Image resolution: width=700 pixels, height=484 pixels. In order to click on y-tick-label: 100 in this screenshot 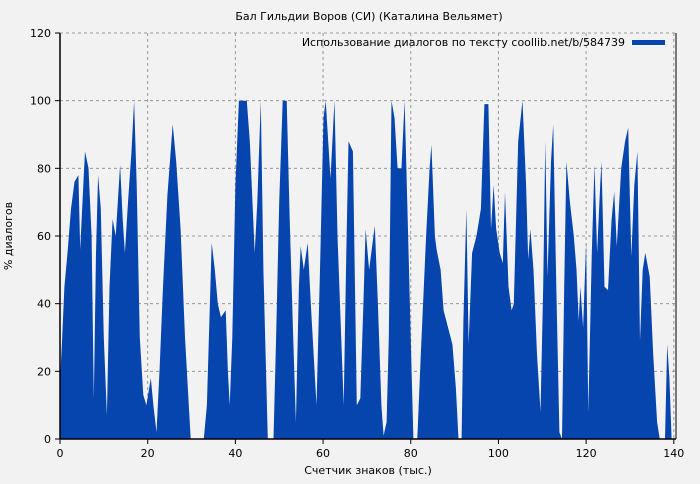, I will do `click(40, 101)`.